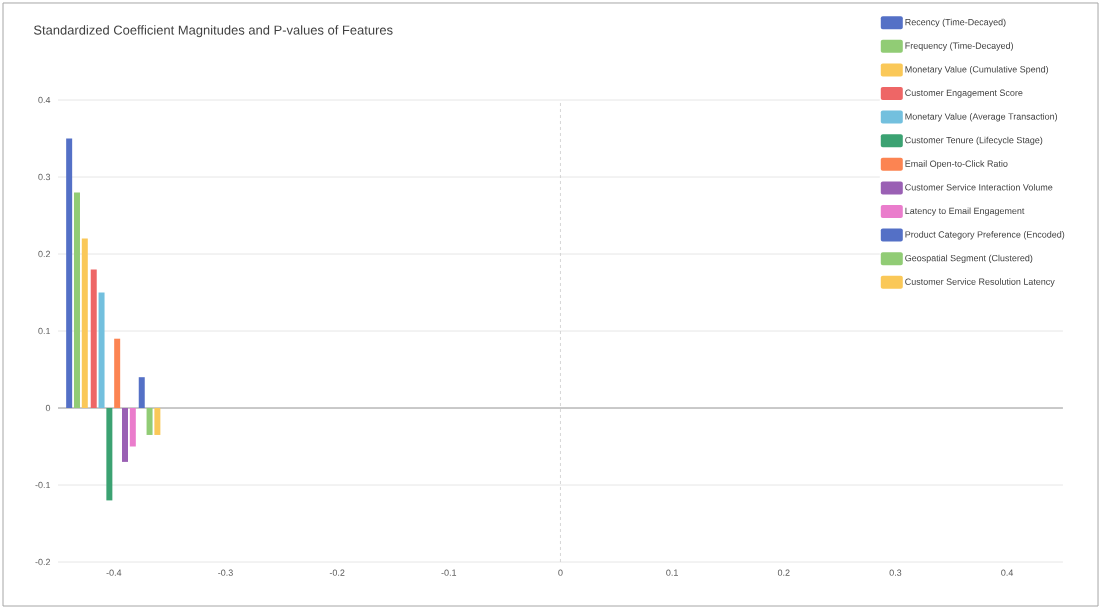 The width and height of the screenshot is (1101, 609). I want to click on legend-label: Frequency (Time-Decayed), so click(959, 46).